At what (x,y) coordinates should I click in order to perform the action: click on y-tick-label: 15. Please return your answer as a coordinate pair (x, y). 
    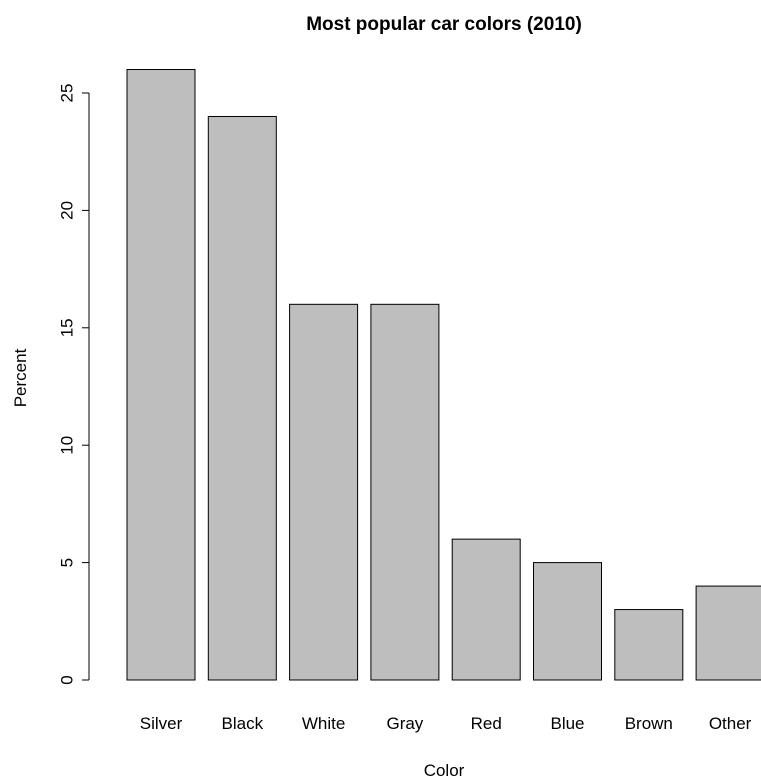
    Looking at the image, I should click on (66, 327).